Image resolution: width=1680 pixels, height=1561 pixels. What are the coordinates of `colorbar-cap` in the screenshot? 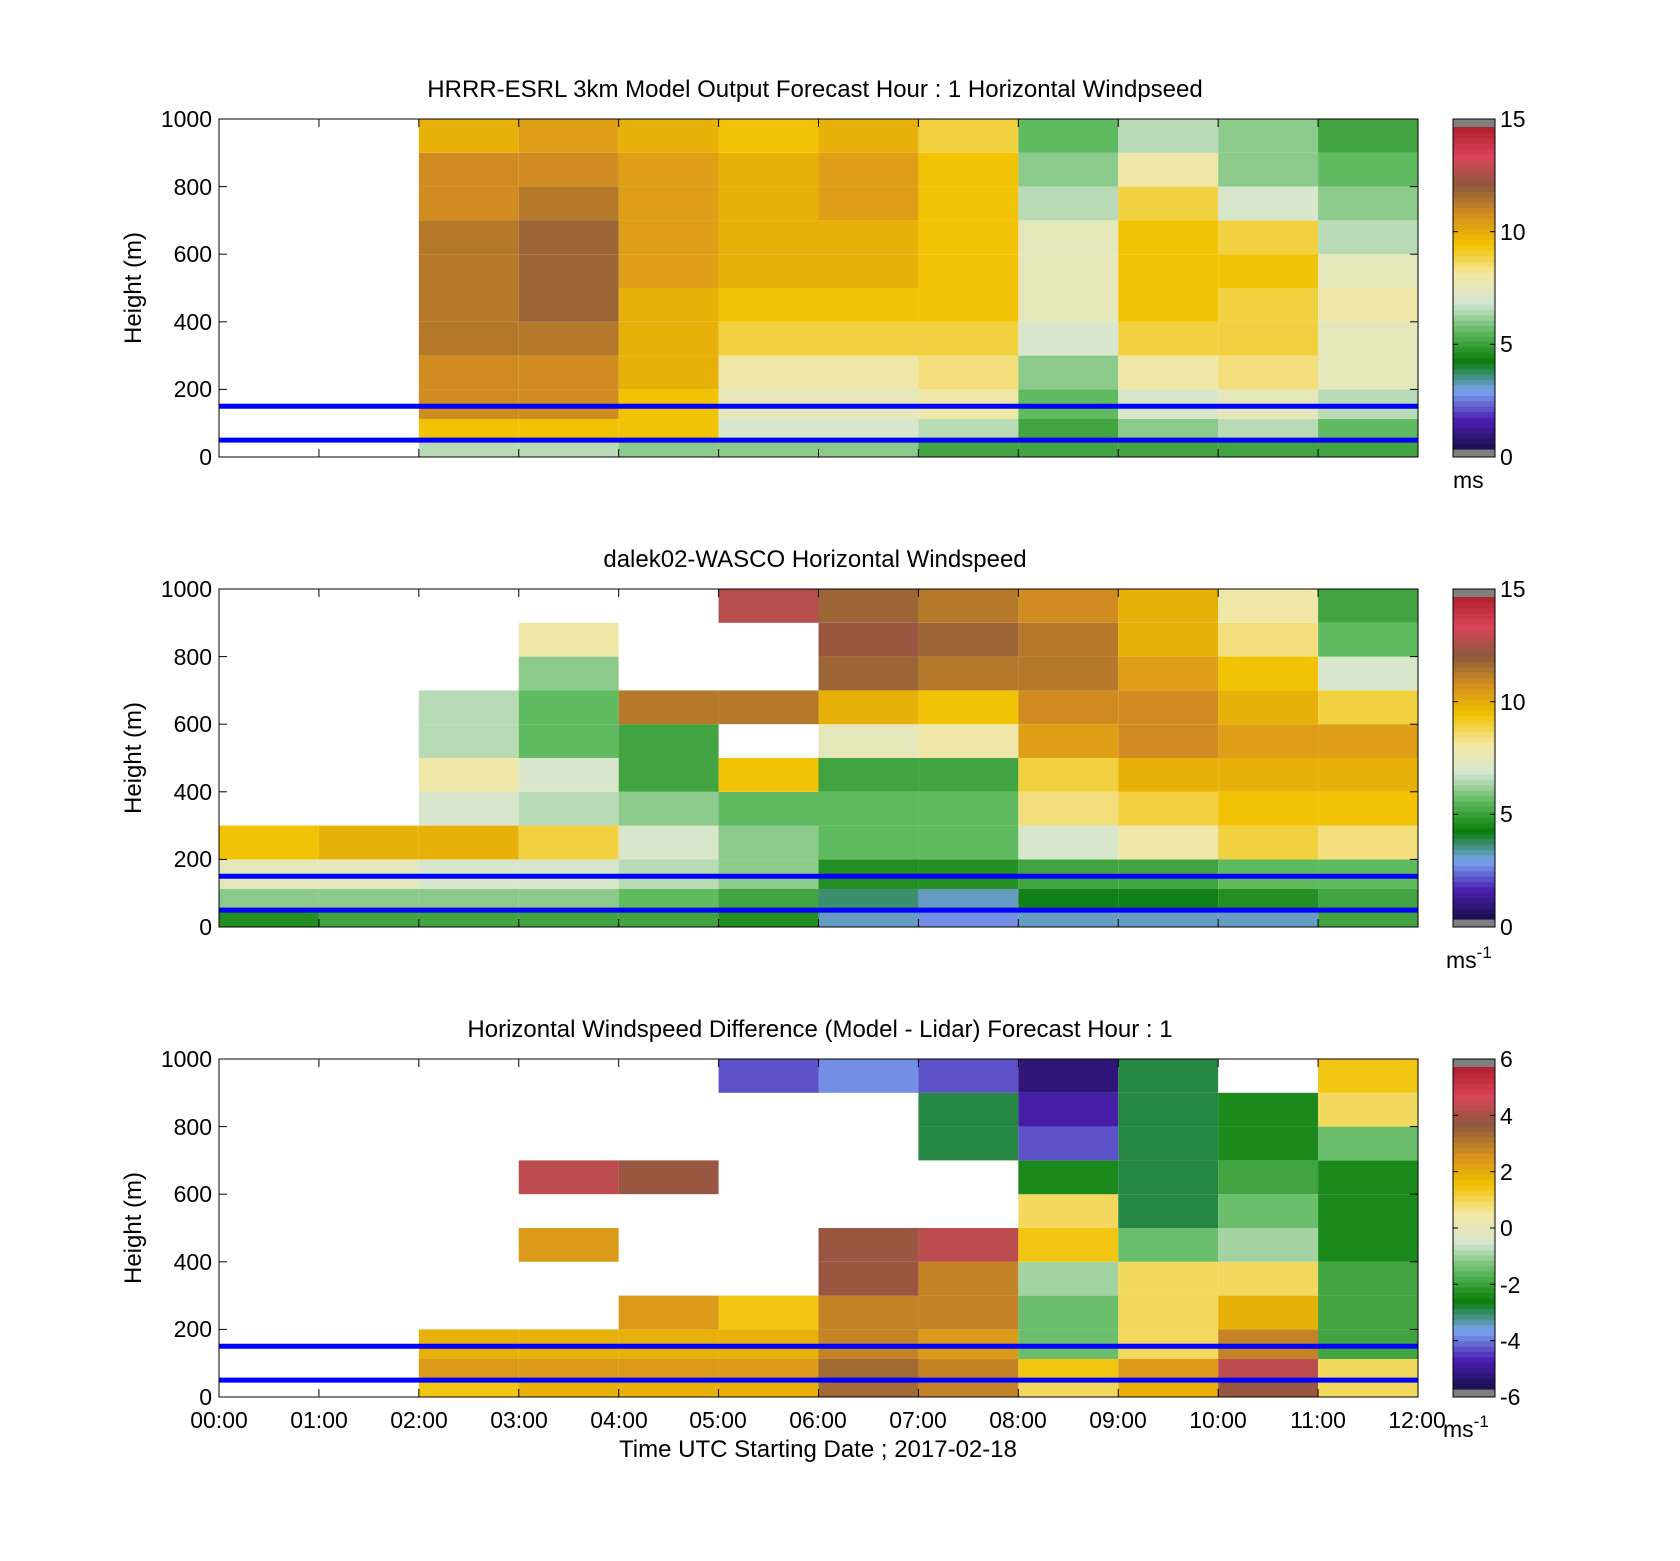 It's located at (1474, 453).